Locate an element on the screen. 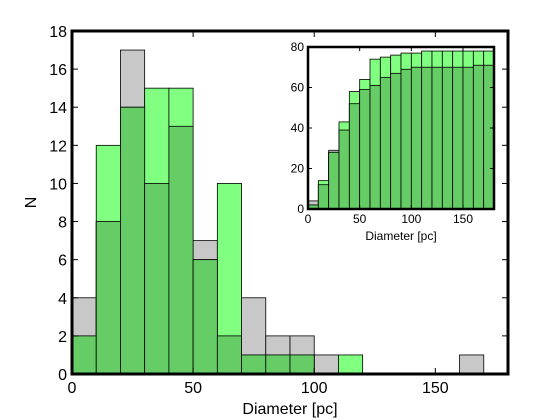 Image resolution: width=560 pixels, height=420 pixels. main-y-axis-label: N is located at coordinates (31, 203).